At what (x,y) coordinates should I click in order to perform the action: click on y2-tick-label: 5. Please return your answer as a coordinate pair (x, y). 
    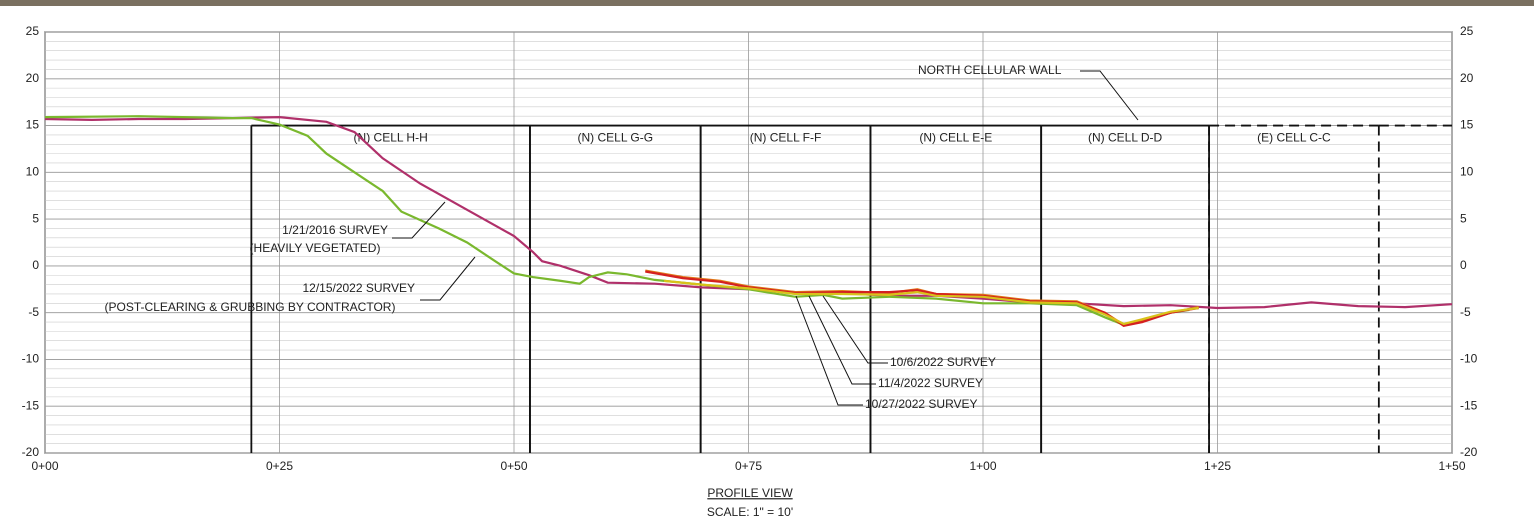
    Looking at the image, I should click on (1463, 218).